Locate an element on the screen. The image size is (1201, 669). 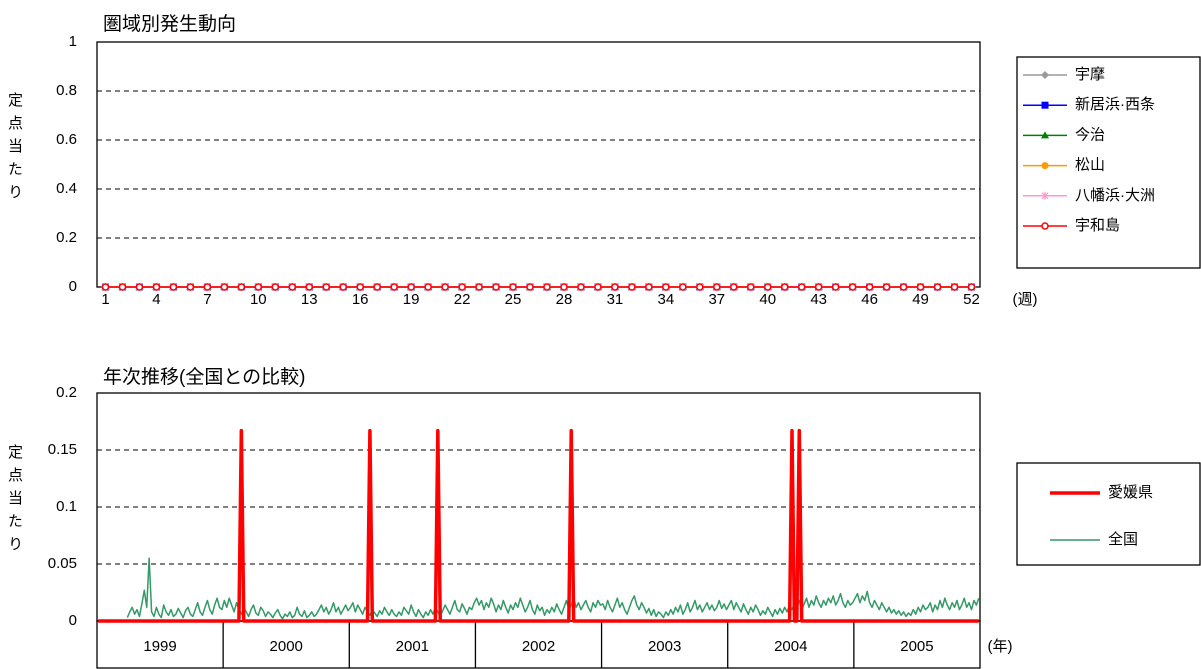
legend-label: 宇摩 is located at coordinates (1090, 74).